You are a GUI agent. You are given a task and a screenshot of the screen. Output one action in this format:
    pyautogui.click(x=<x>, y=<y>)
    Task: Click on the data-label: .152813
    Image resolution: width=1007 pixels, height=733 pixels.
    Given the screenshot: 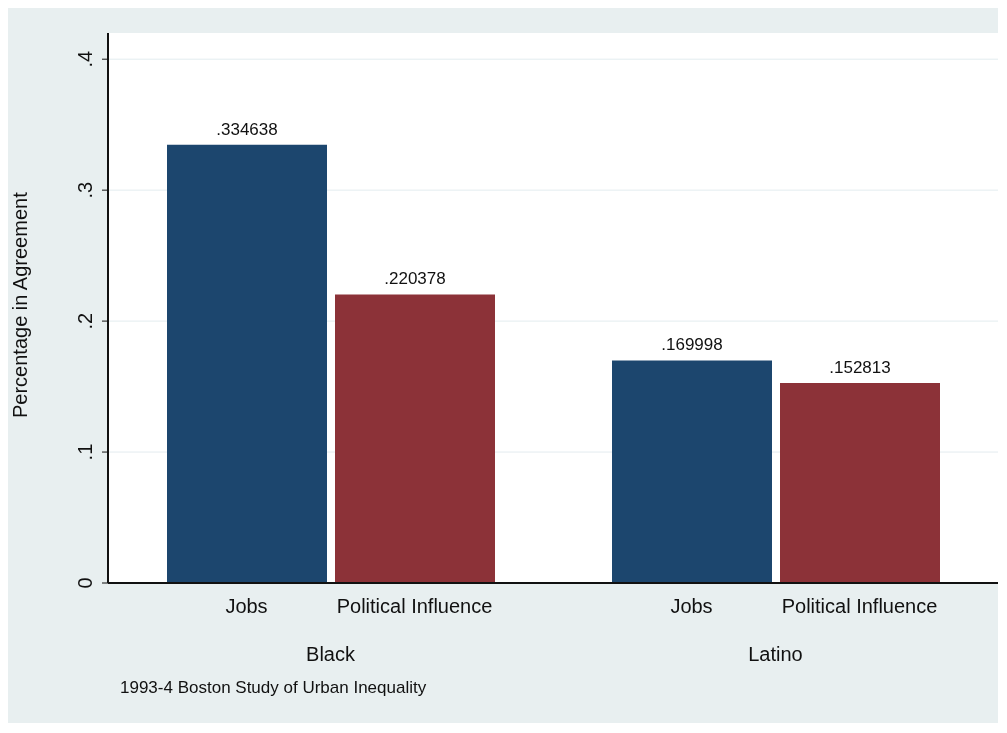 What is the action you would take?
    pyautogui.click(x=860, y=367)
    